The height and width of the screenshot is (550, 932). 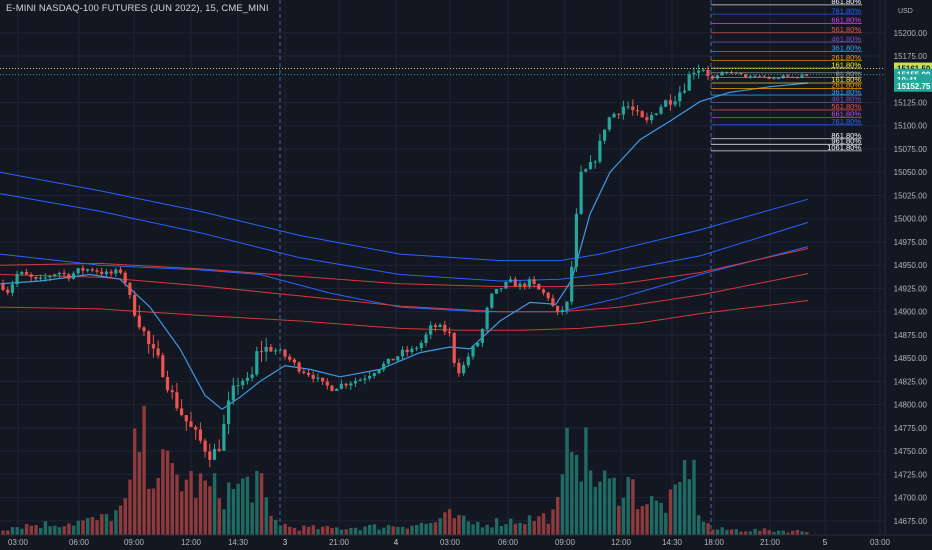 What do you see at coordinates (404, 216) in the screenshot?
I see `ma-line-upper` at bounding box center [404, 216].